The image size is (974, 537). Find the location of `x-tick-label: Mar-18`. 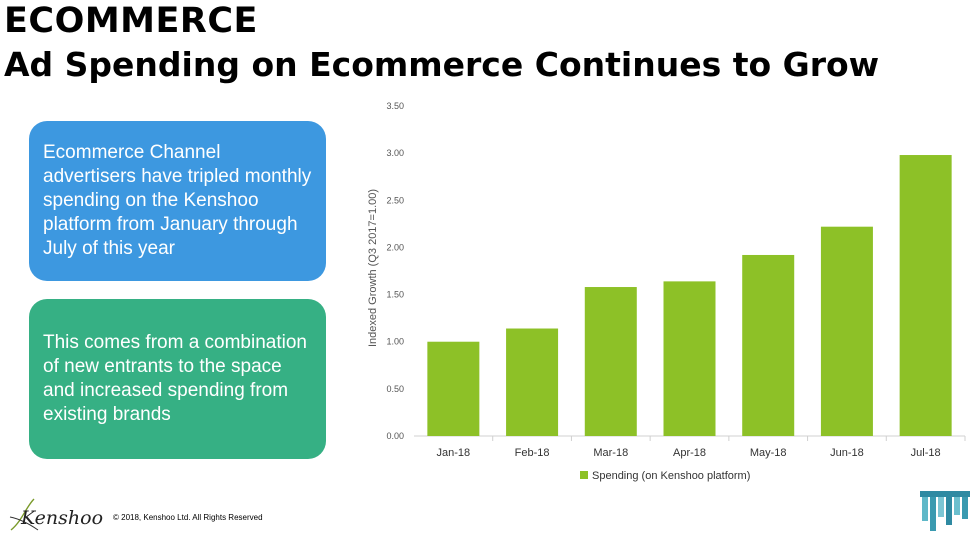

x-tick-label: Mar-18 is located at coordinates (610, 453).